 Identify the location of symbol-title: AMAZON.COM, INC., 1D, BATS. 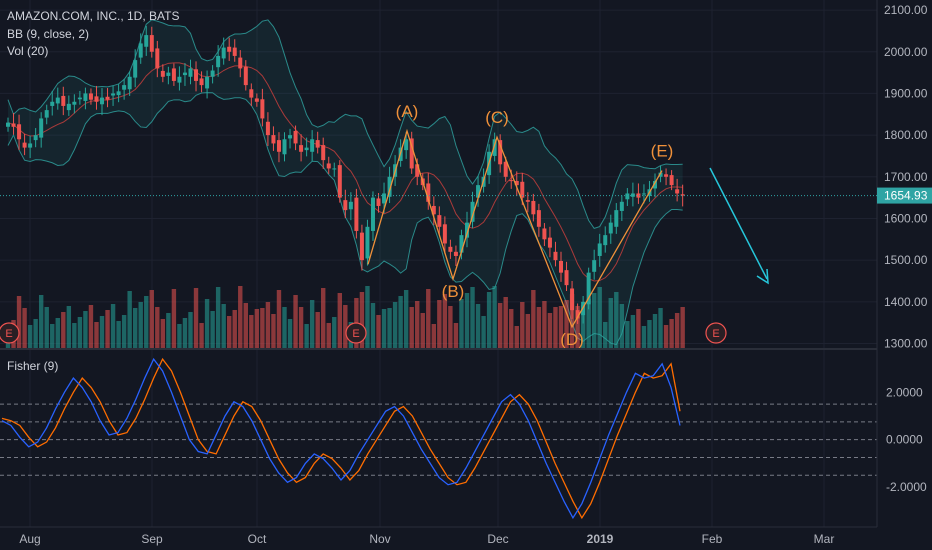
(93, 16).